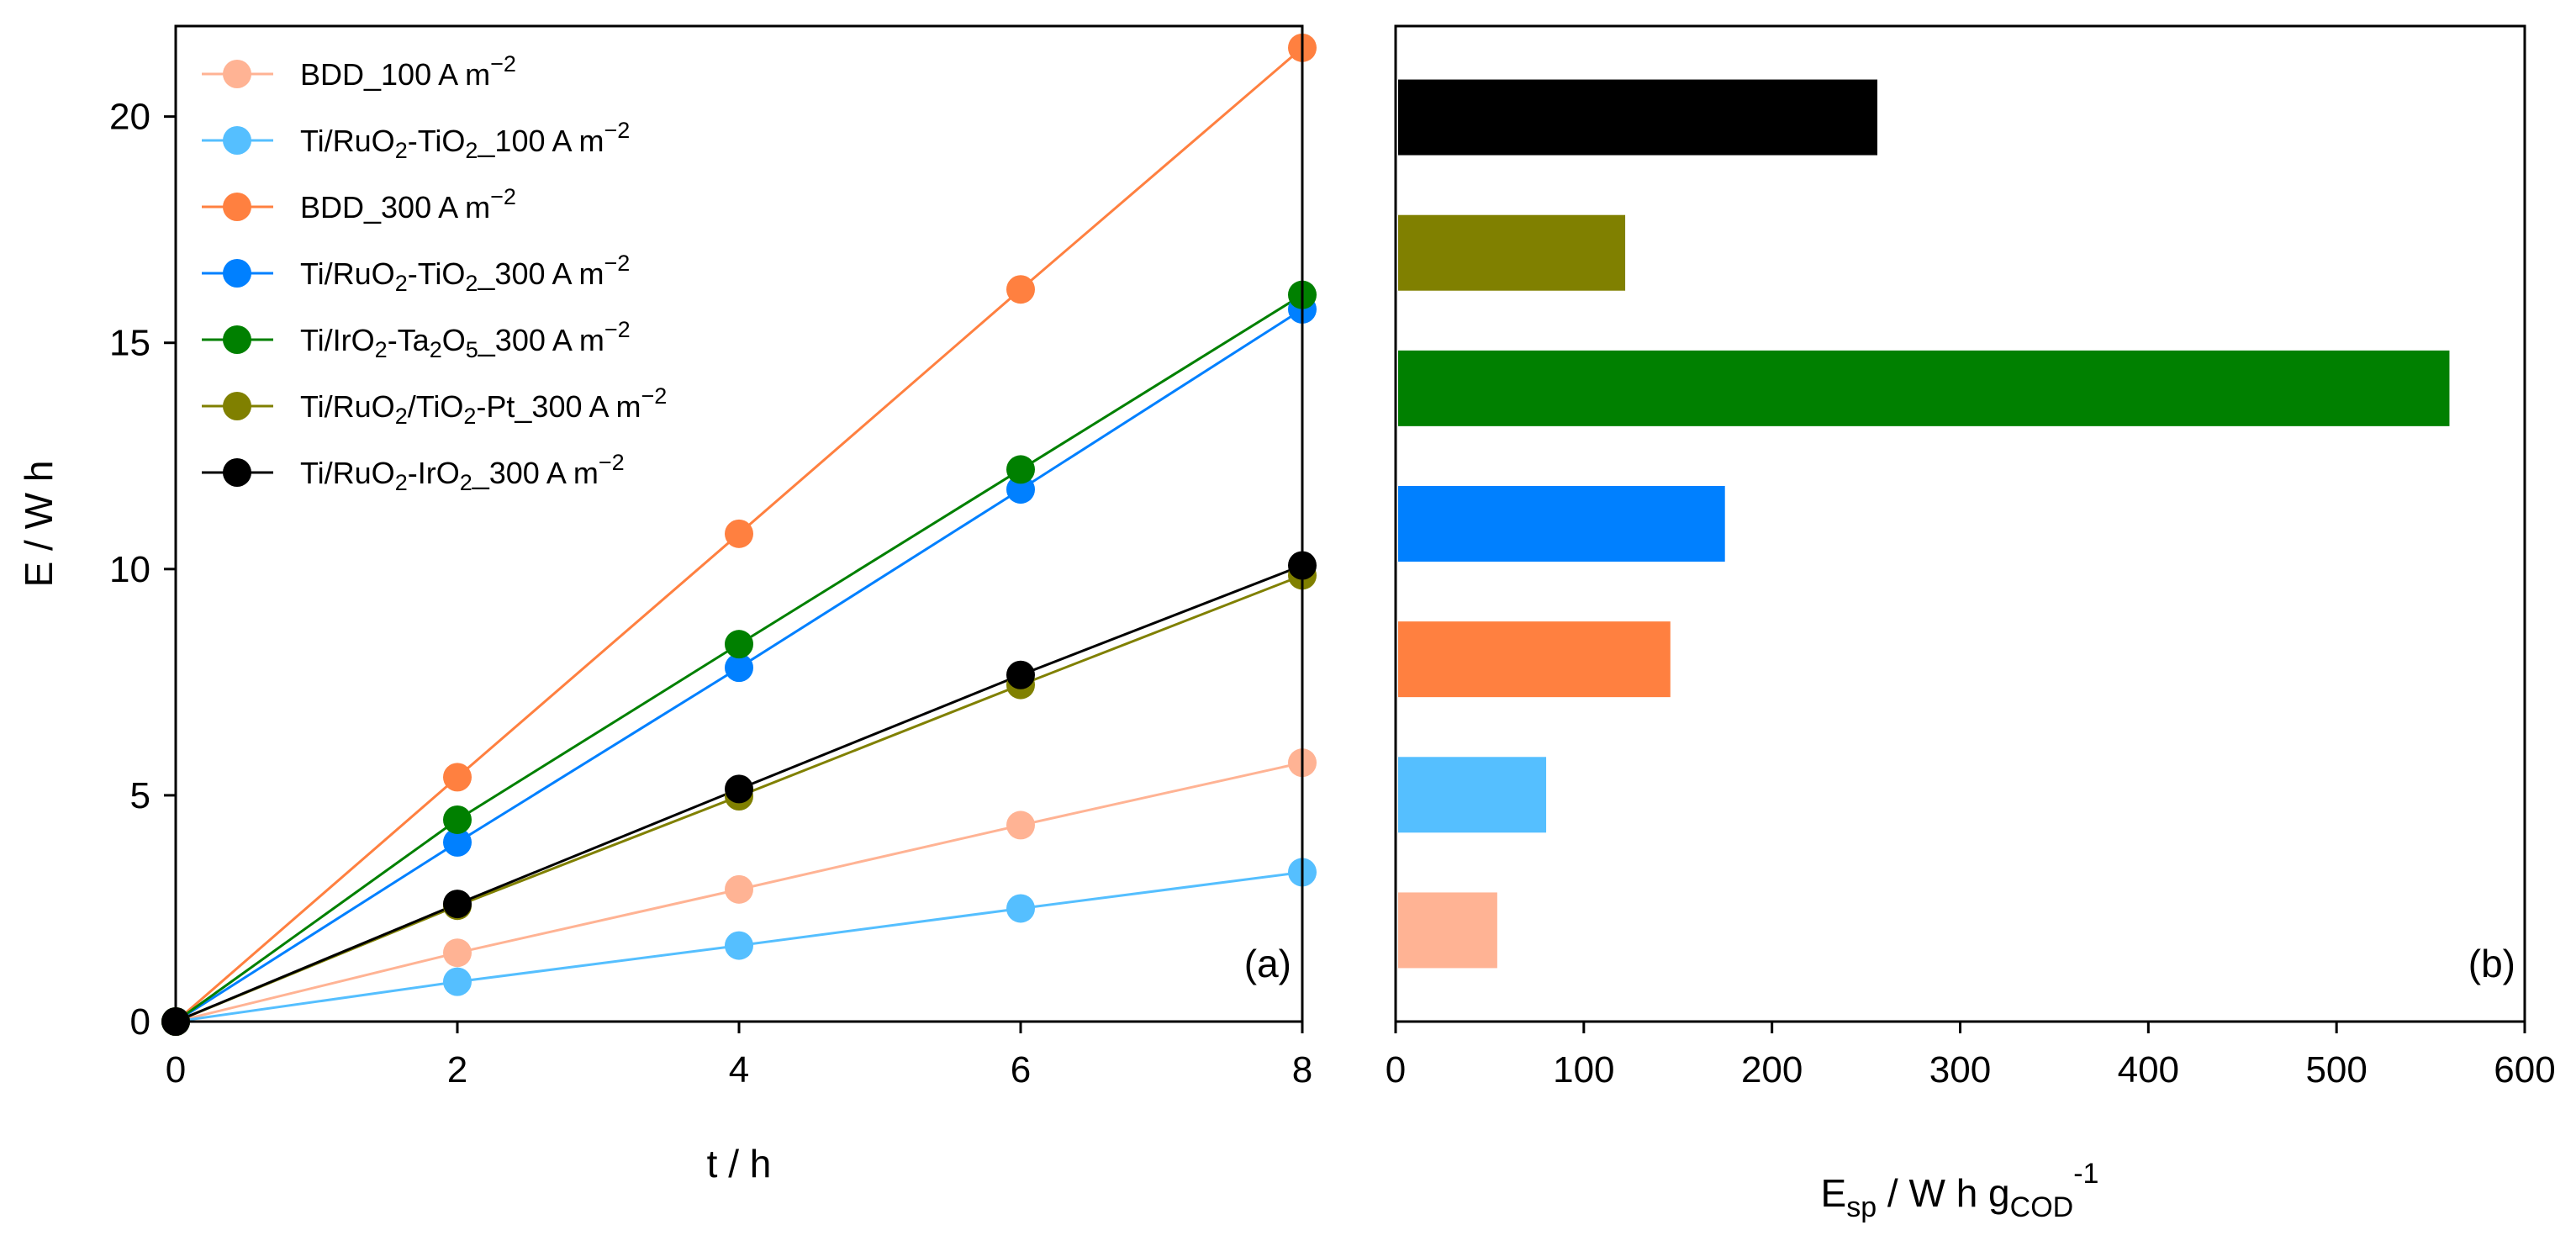  What do you see at coordinates (129, 569) in the screenshot?
I see `y-tick-label: 10` at bounding box center [129, 569].